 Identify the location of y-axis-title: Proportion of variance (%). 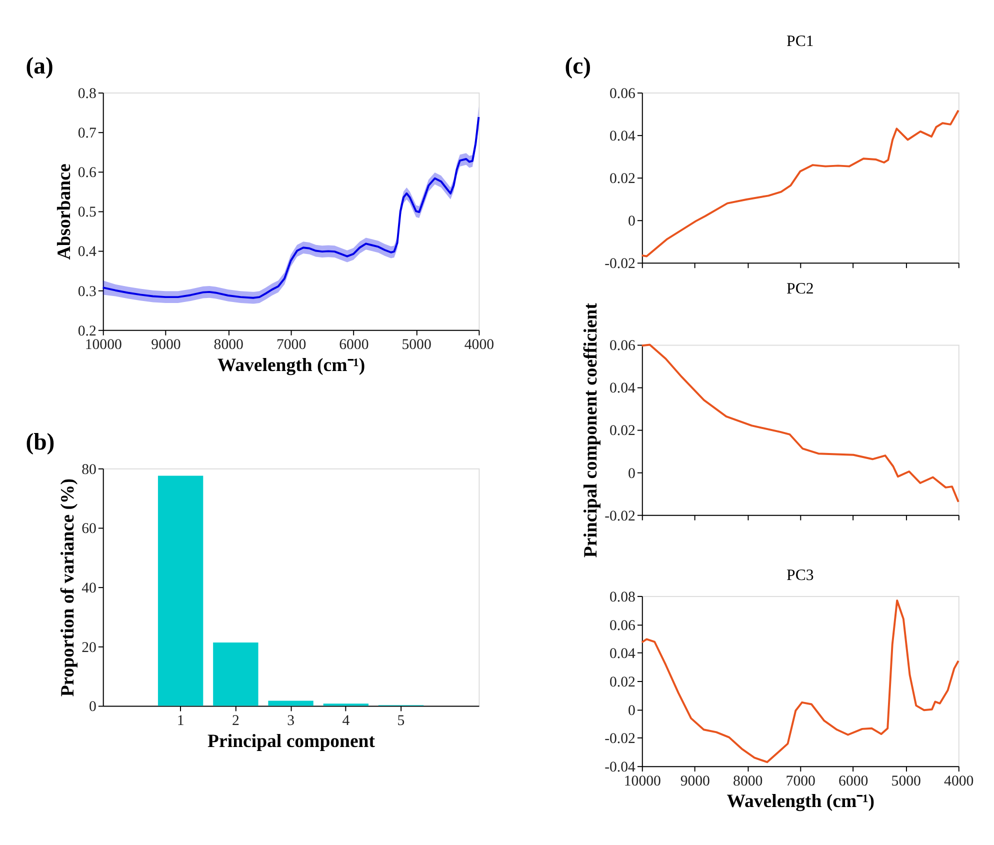
(68, 587).